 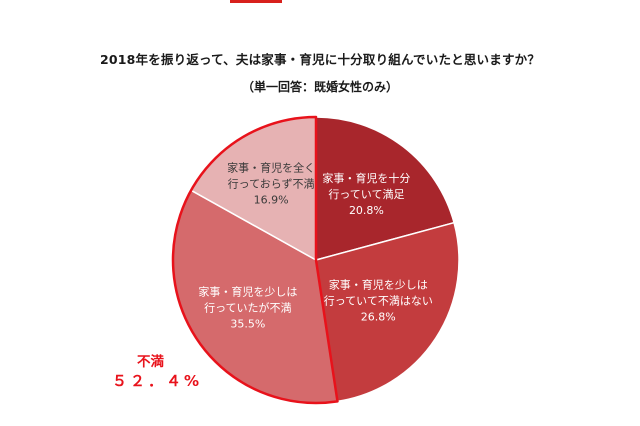 What do you see at coordinates (378, 301) in the screenshot?
I see `slice-2-label: 行っていて不満はない` at bounding box center [378, 301].